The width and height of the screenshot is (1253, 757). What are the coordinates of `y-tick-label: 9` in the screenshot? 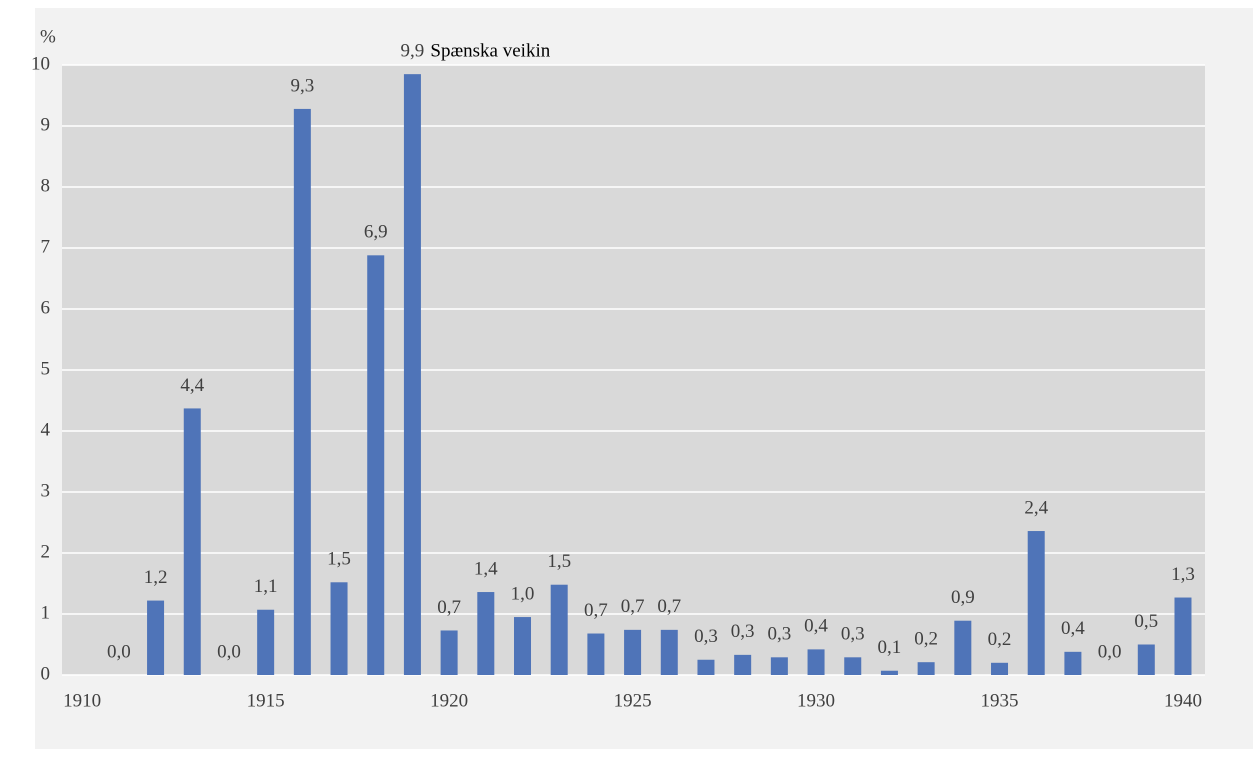 It's located at (46, 124).